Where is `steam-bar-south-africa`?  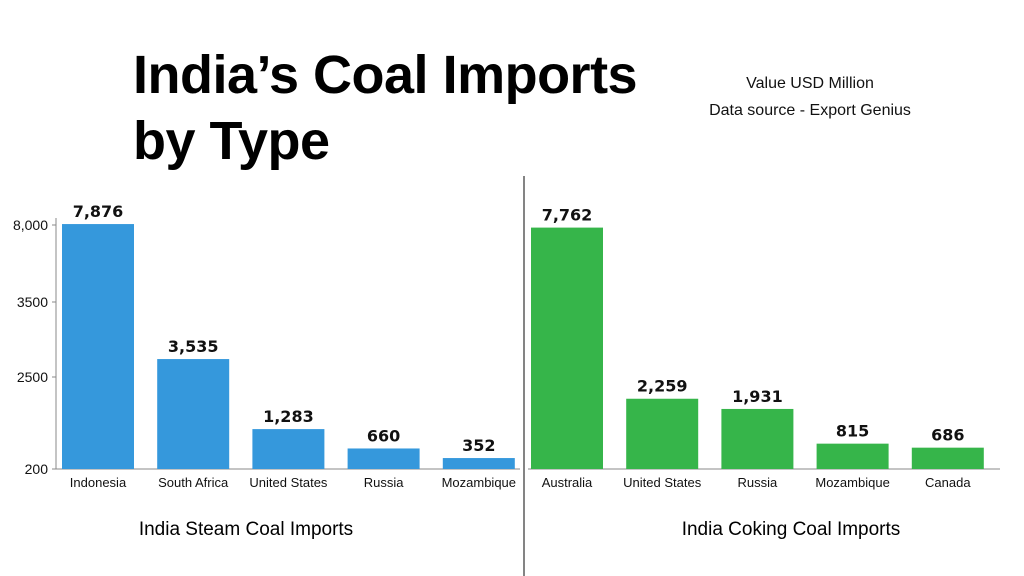 steam-bar-south-africa is located at coordinates (193, 414).